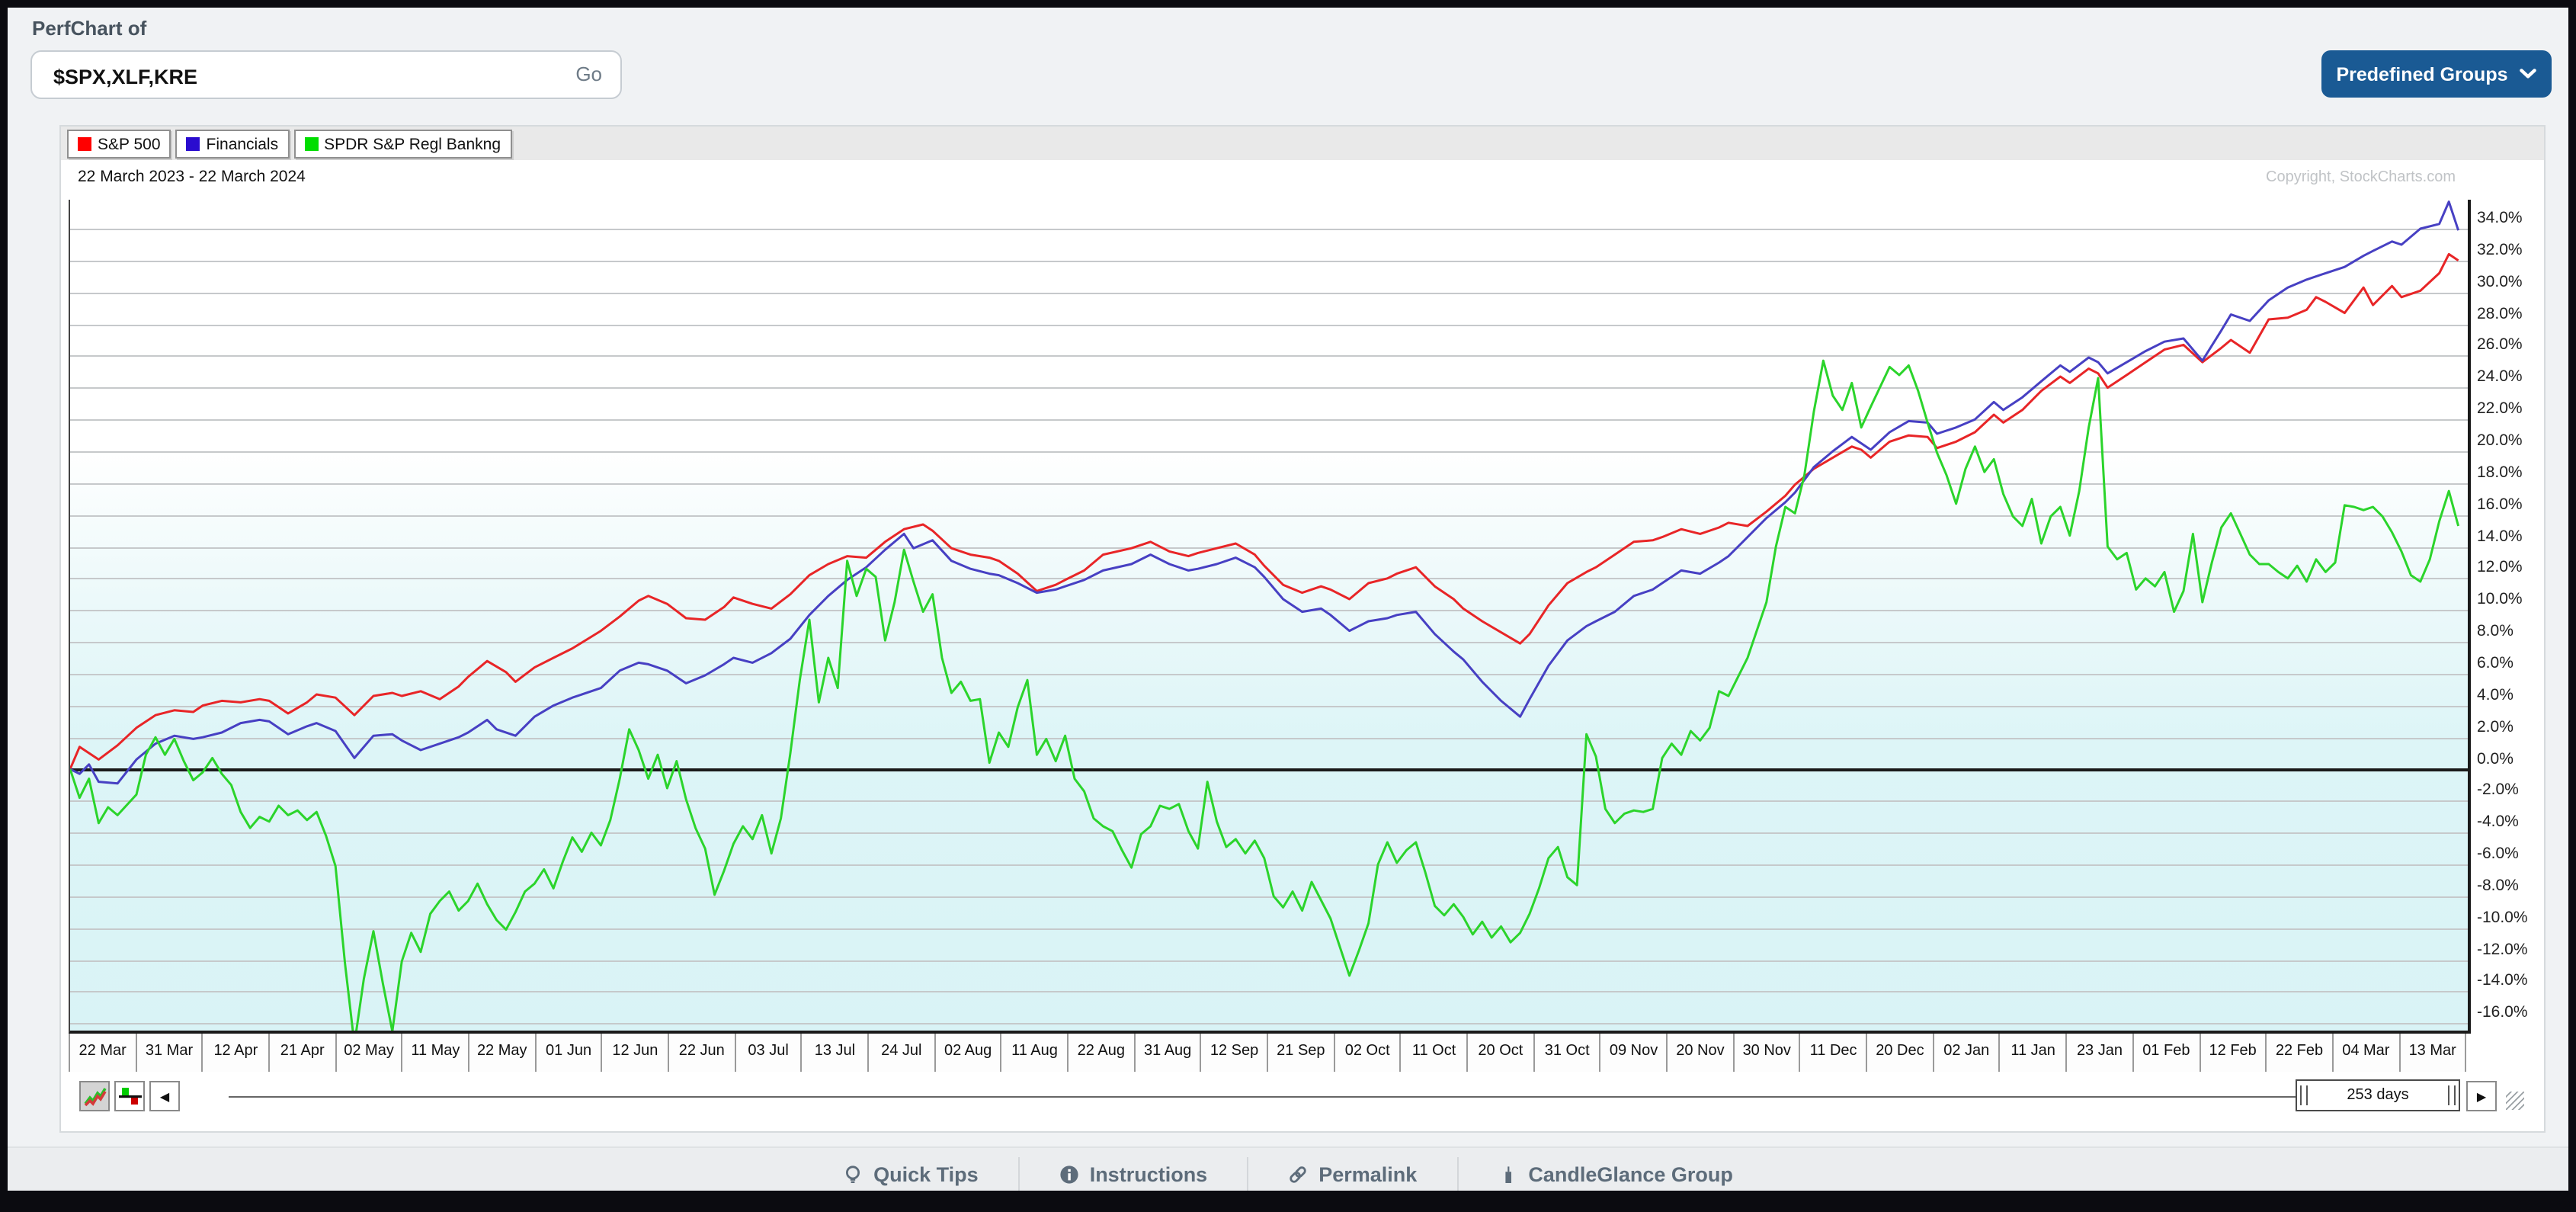 This screenshot has height=1212, width=2576. I want to click on page-title: PerfChart of, so click(89, 29).